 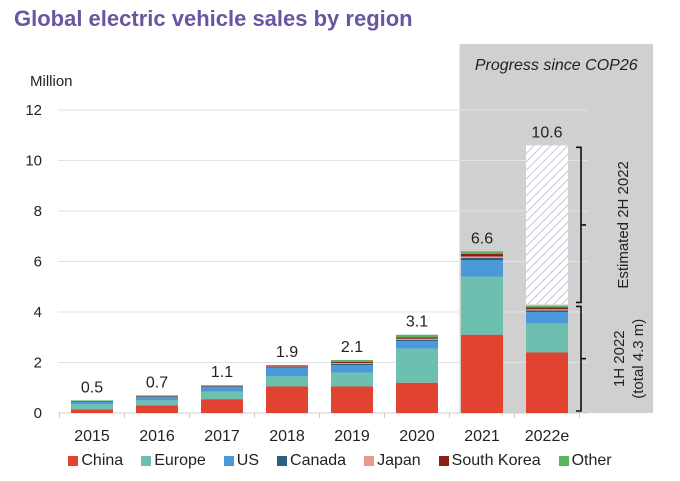 What do you see at coordinates (318, 460) in the screenshot?
I see `legend-label: Canada` at bounding box center [318, 460].